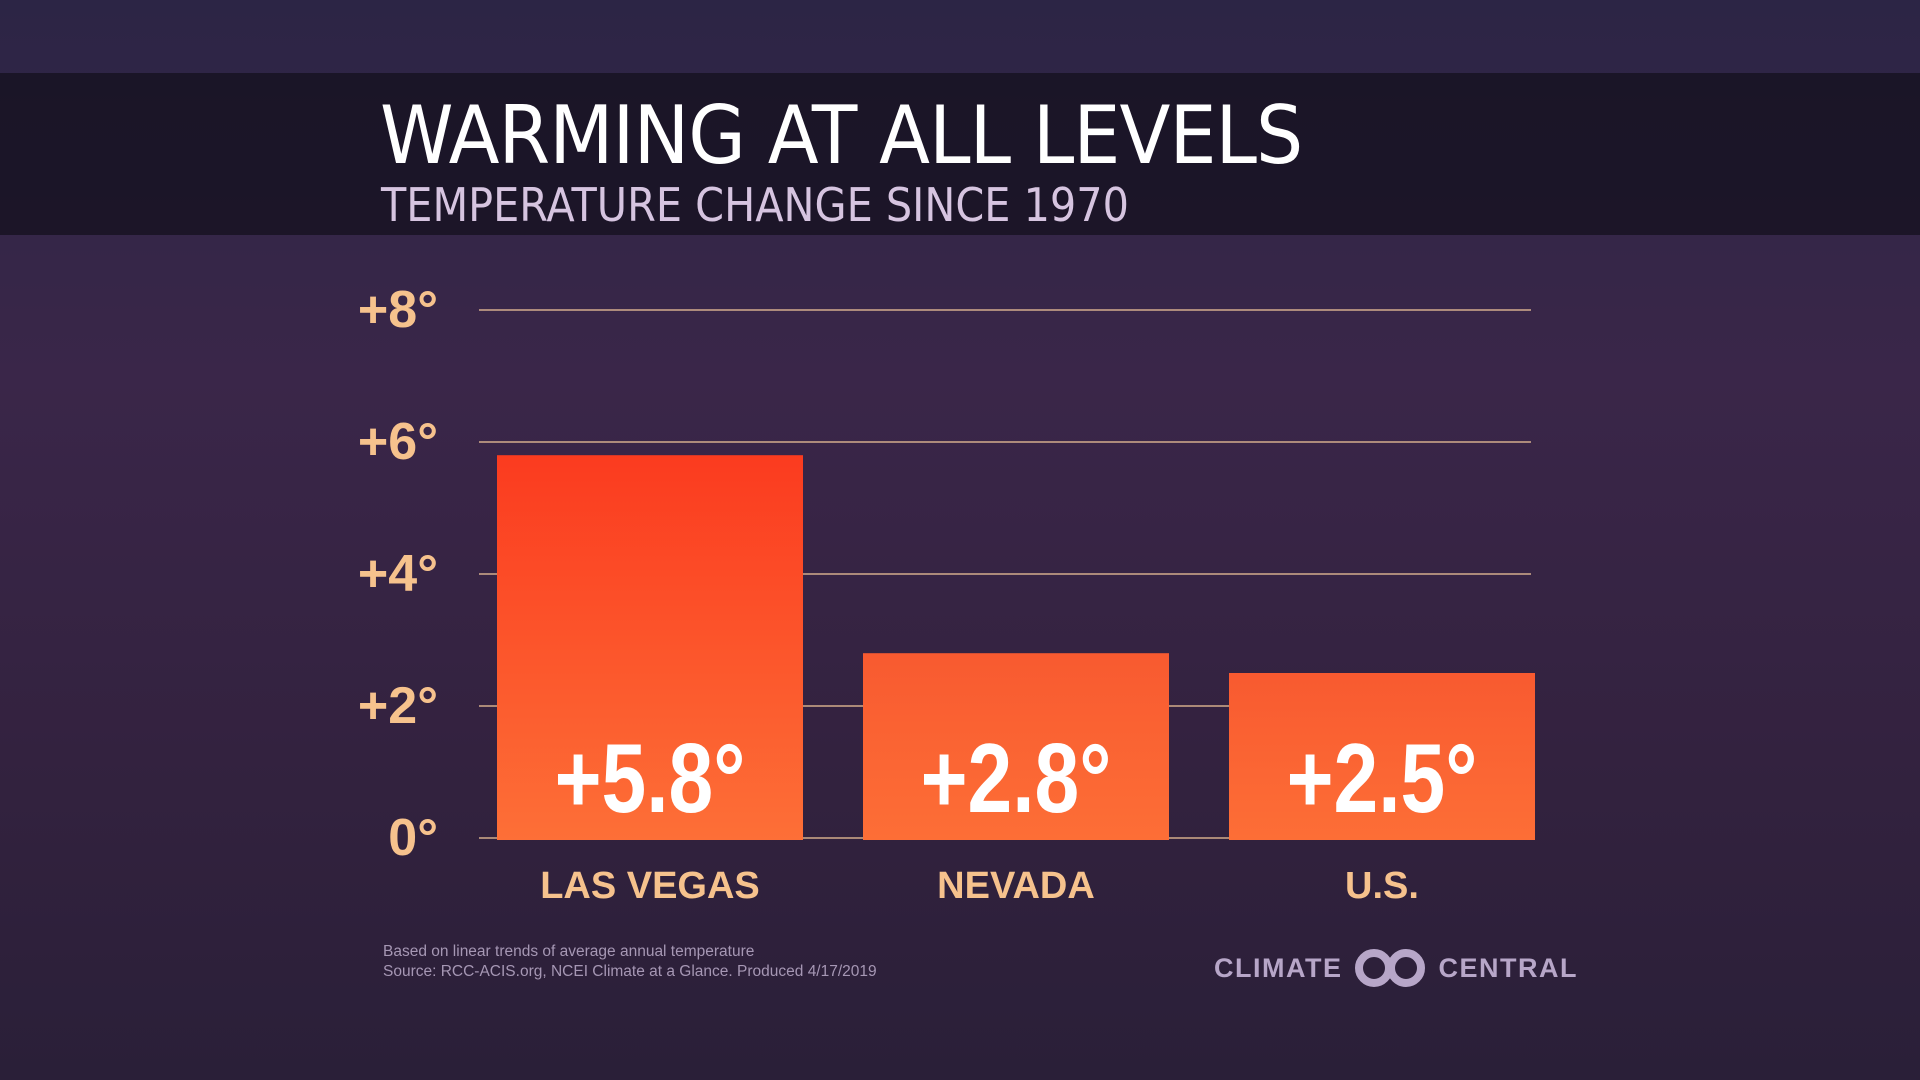 This screenshot has height=1080, width=1920. Describe the element at coordinates (650, 777) in the screenshot. I see `bar-value-label: +5.8°` at that location.